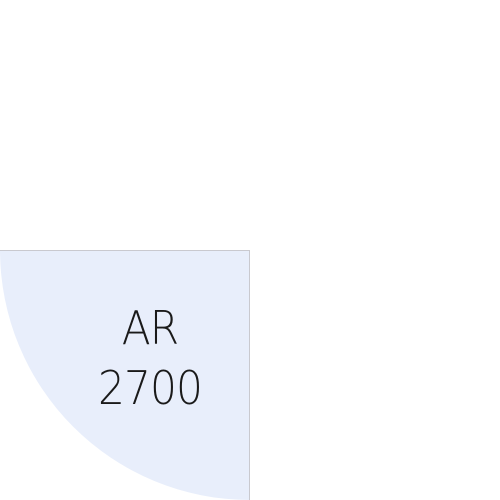 The image size is (500, 500). What do you see at coordinates (150, 388) in the screenshot?
I see `tile-label-line2: 2700` at bounding box center [150, 388].